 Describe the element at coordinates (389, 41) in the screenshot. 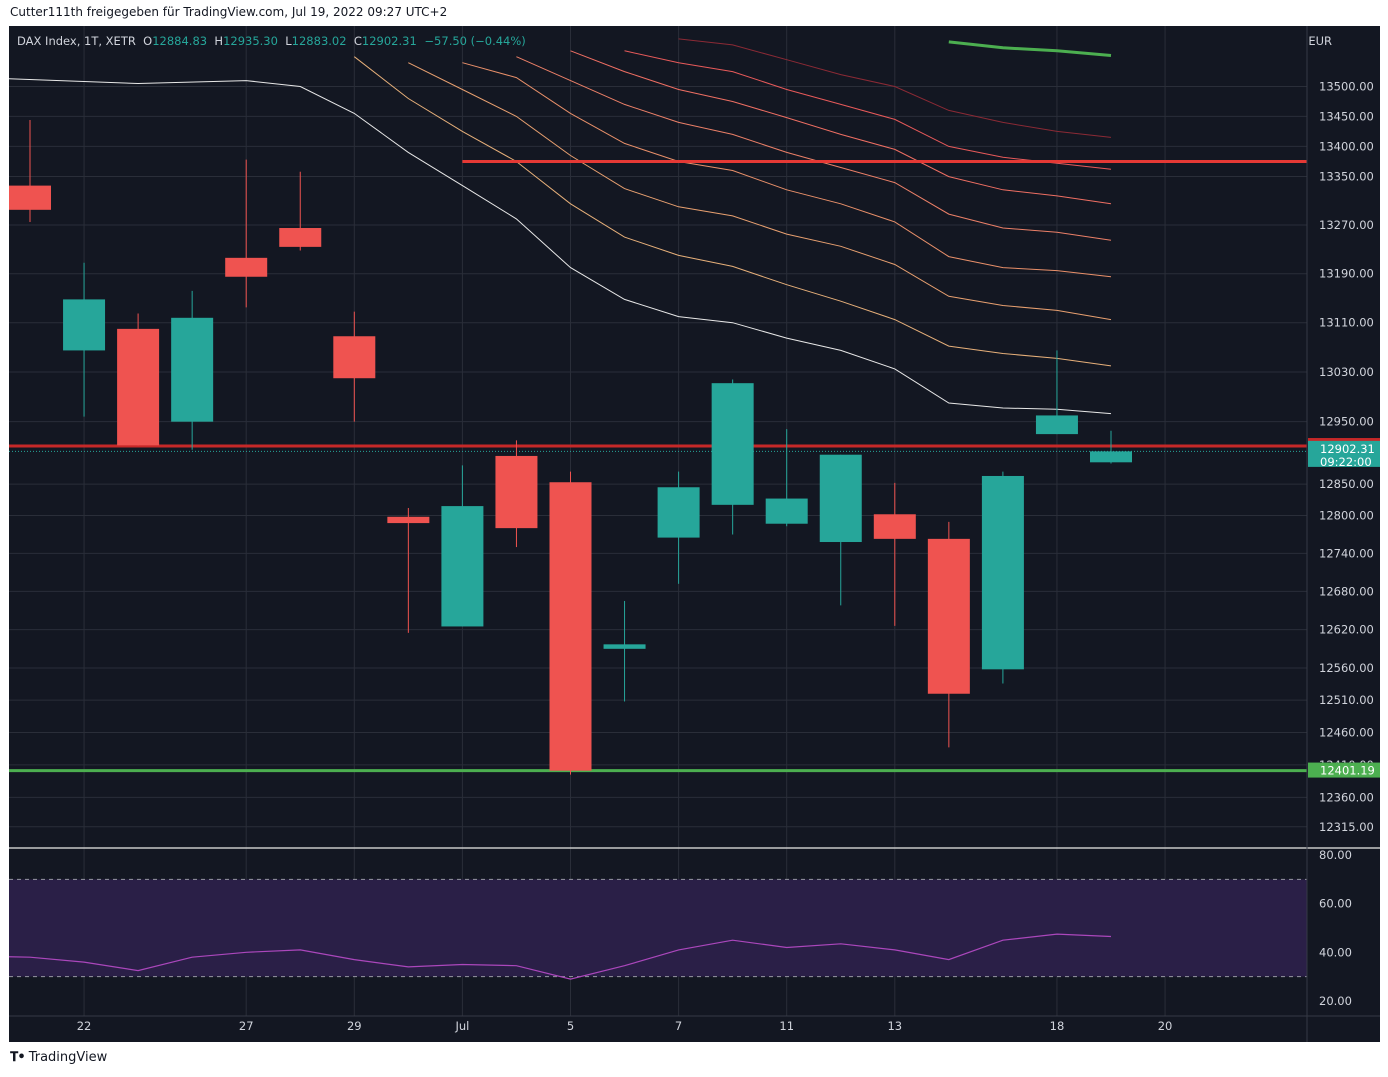

I see `close-value: 12902.31` at that location.